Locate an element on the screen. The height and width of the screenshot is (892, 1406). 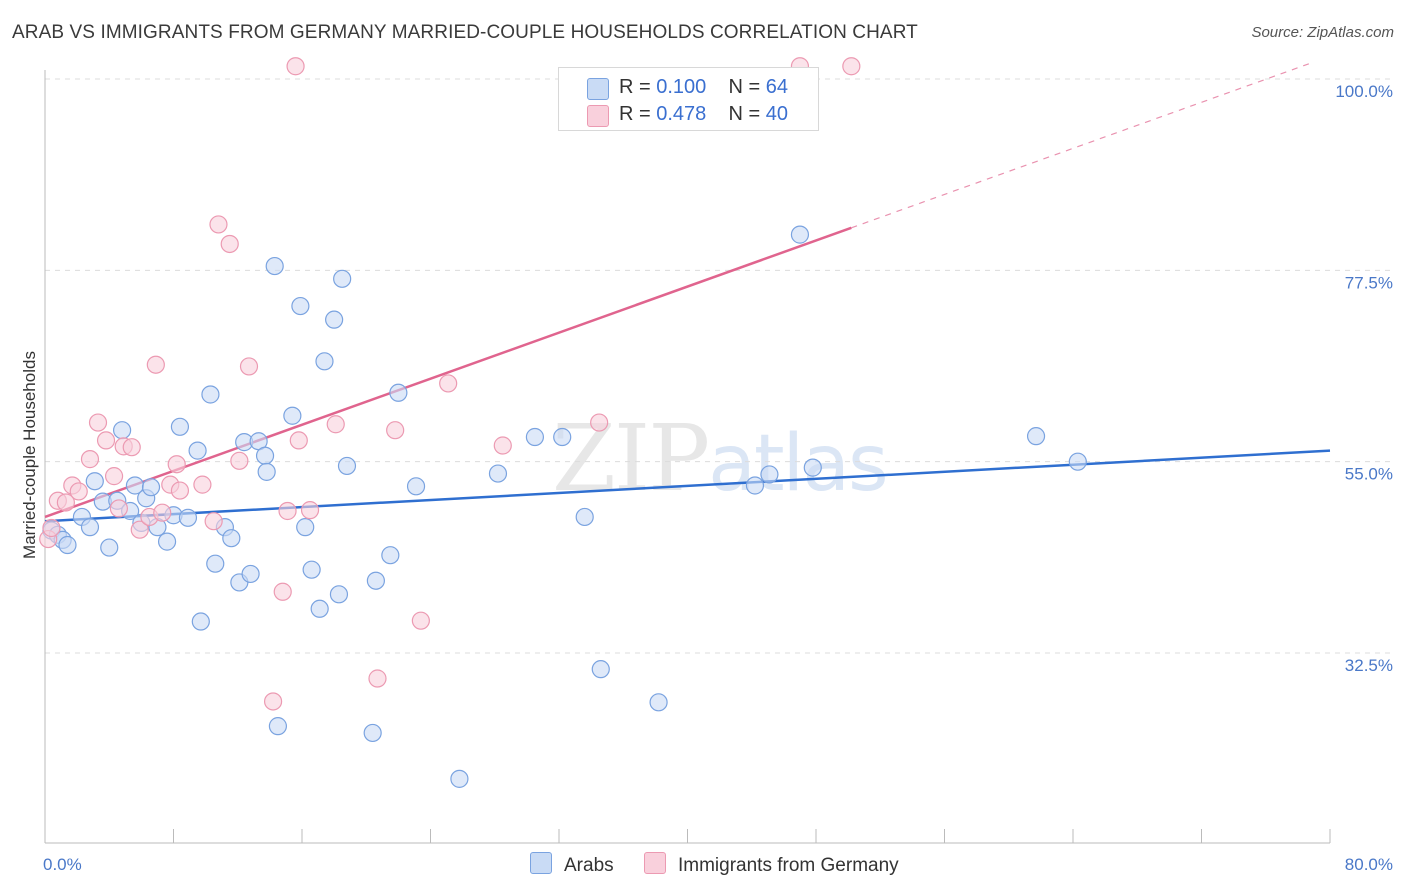
y-tick-label: 100.0% is located at coordinates (1364, 91).